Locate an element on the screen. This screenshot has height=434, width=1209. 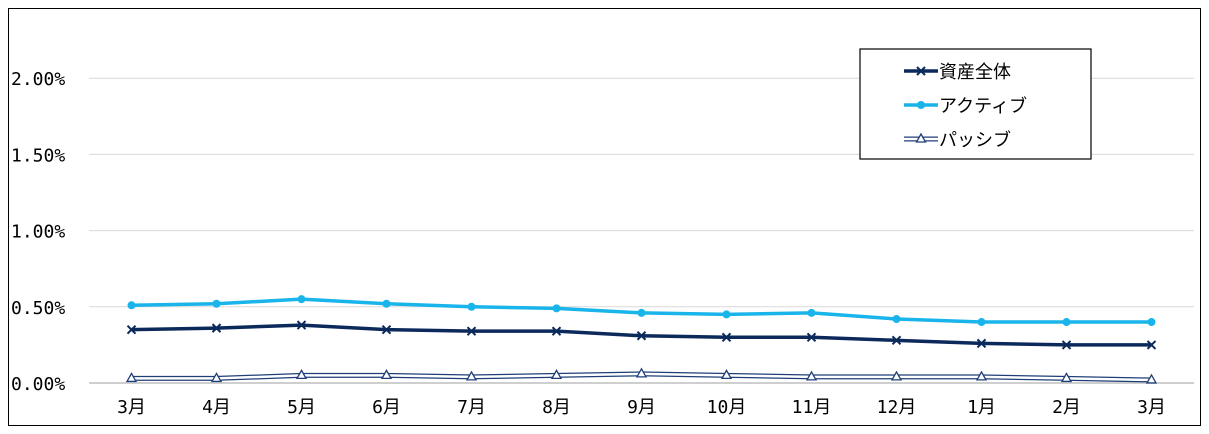
legend-box is located at coordinates (975, 104).